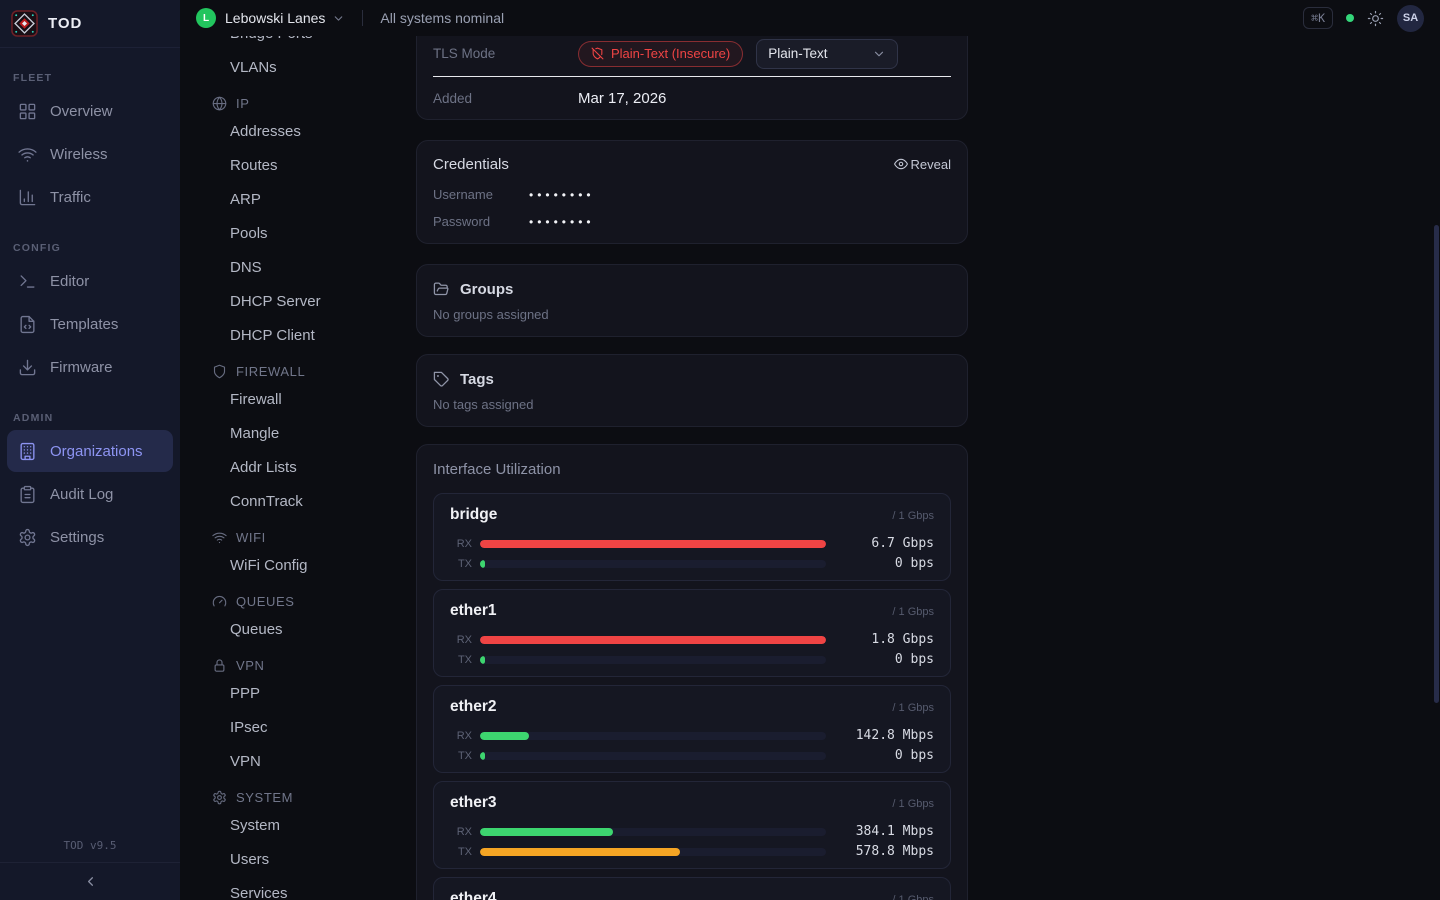 The width and height of the screenshot is (1440, 900). I want to click on sidebar-item-organizations: Organizations, so click(90, 451).